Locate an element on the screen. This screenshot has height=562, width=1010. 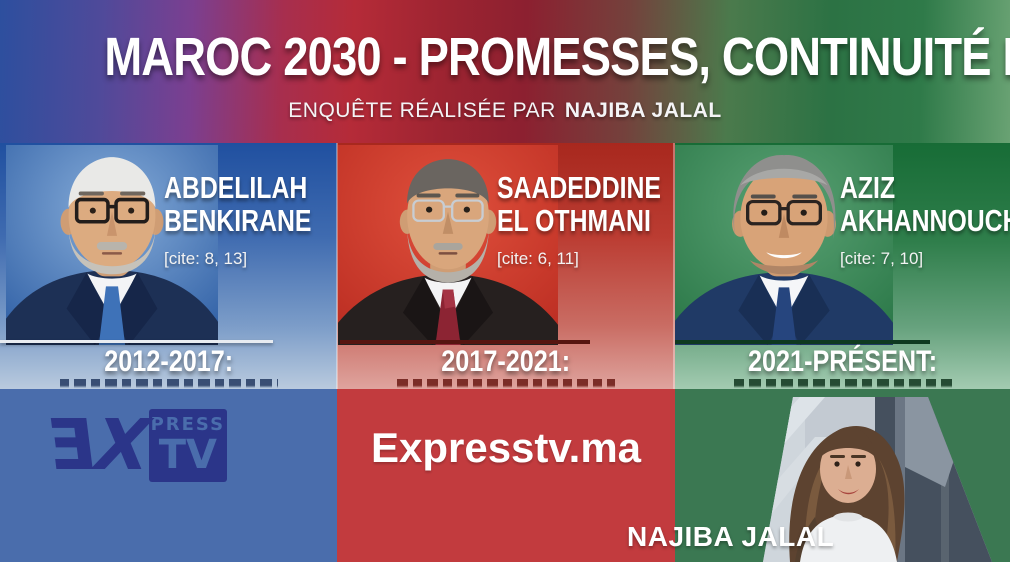
footer-blue-column: EX PRESS TV is located at coordinates (168, 475).